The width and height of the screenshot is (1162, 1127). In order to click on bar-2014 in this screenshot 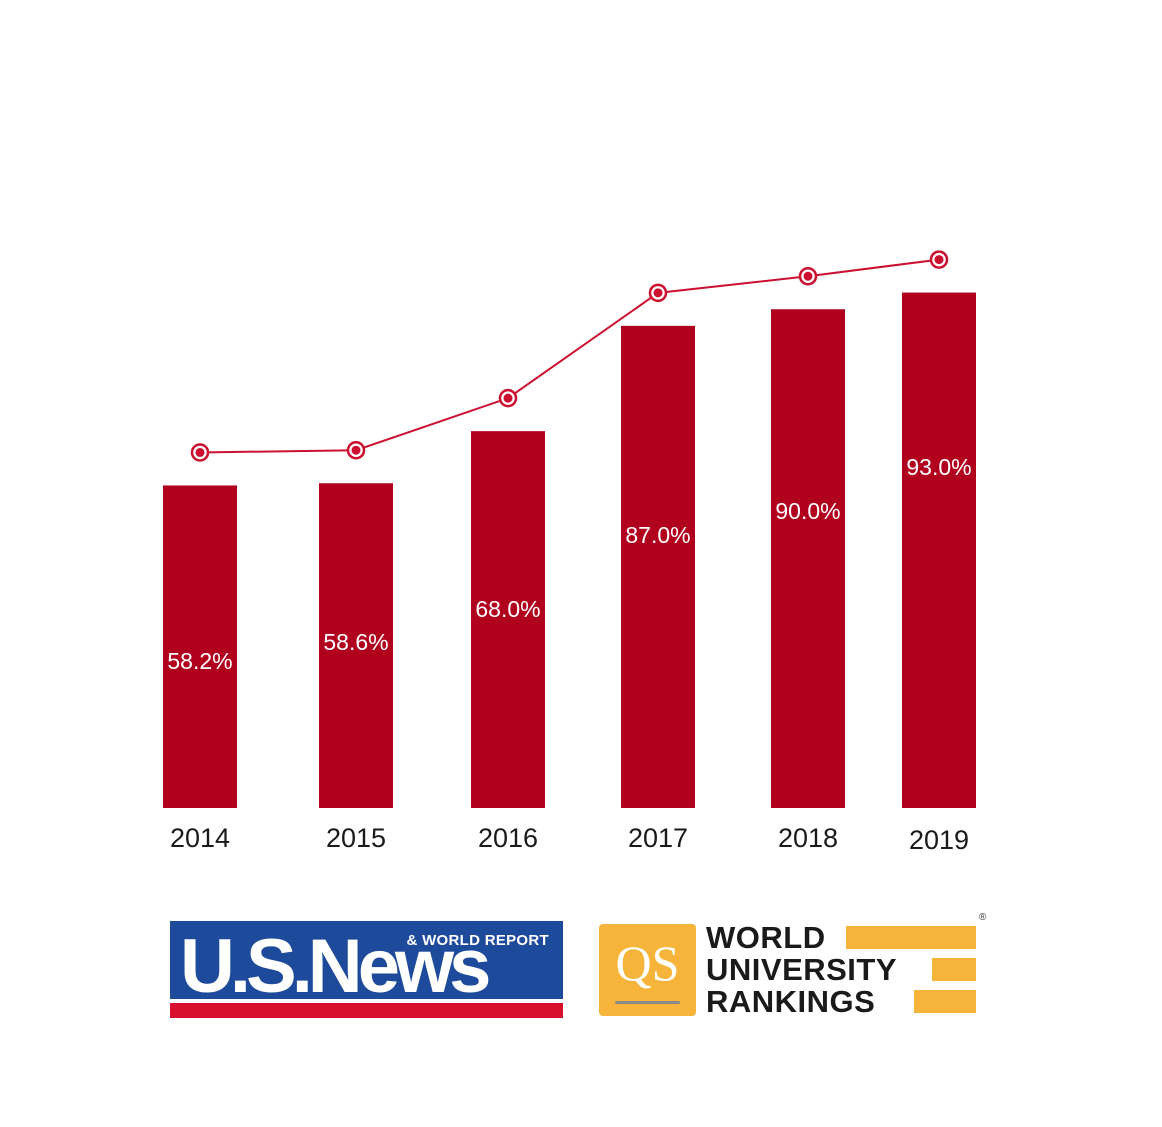, I will do `click(200, 646)`.